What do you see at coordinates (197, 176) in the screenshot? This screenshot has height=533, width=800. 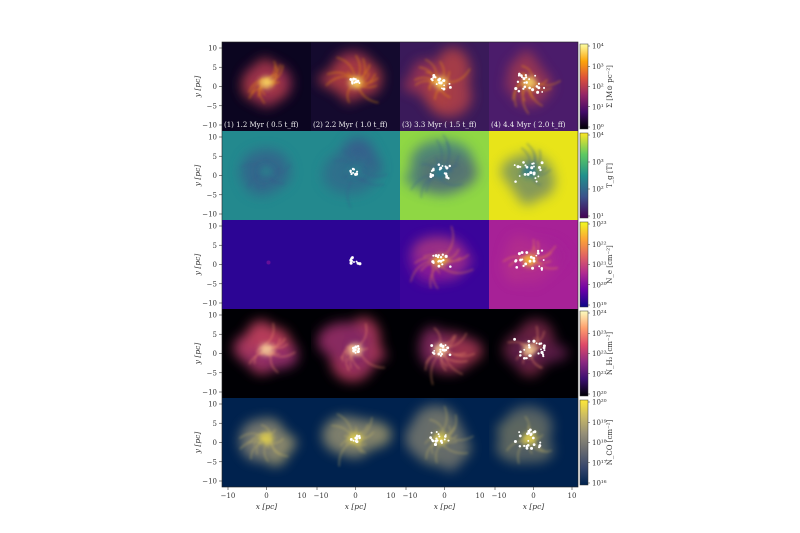 I see `y-axis-label: y [pc]` at bounding box center [197, 176].